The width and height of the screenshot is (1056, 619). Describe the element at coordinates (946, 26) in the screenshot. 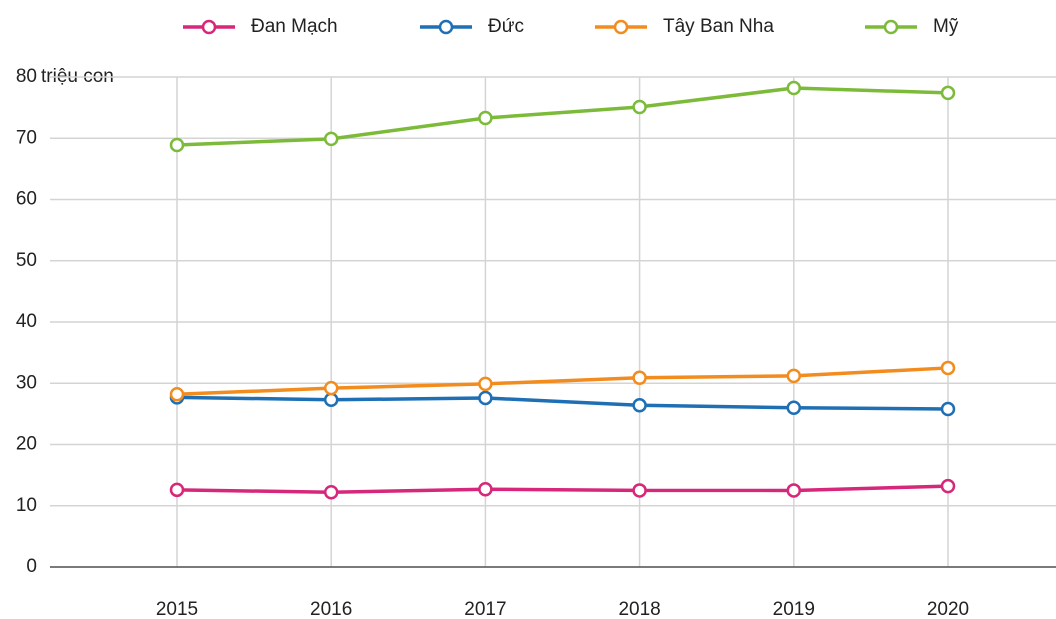

I see `legend-label: Mỹ` at that location.